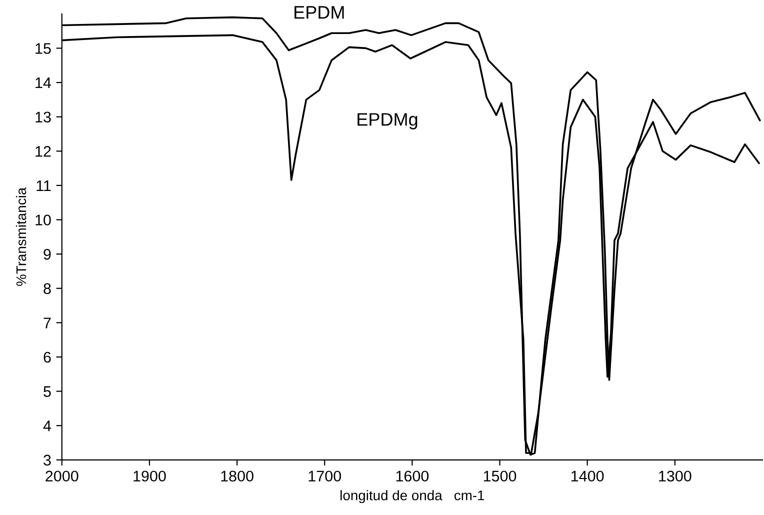 This screenshot has height=515, width=764. Describe the element at coordinates (150, 476) in the screenshot. I see `x-tick-label: 1900` at that location.